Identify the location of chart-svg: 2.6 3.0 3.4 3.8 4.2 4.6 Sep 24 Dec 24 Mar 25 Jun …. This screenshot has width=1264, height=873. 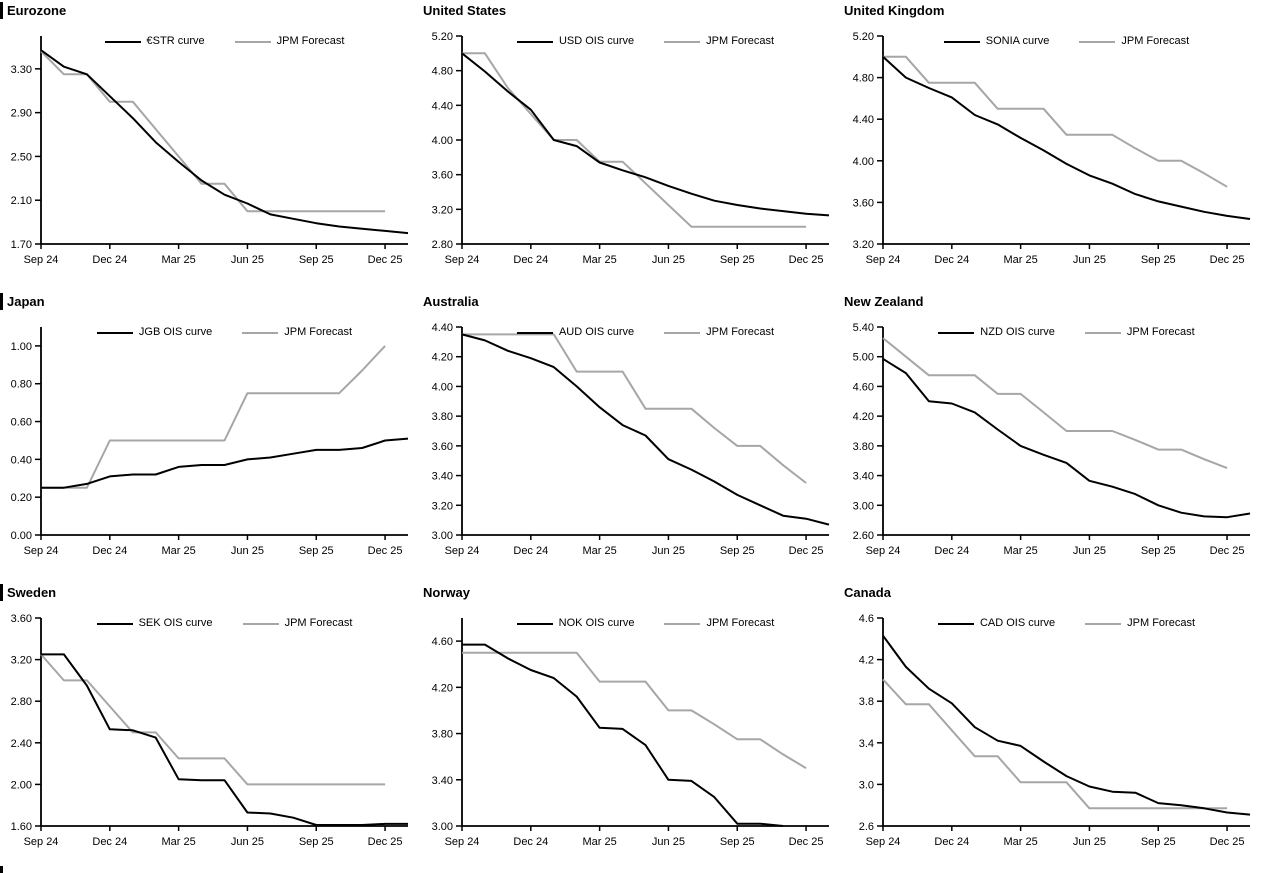
(1055, 730).